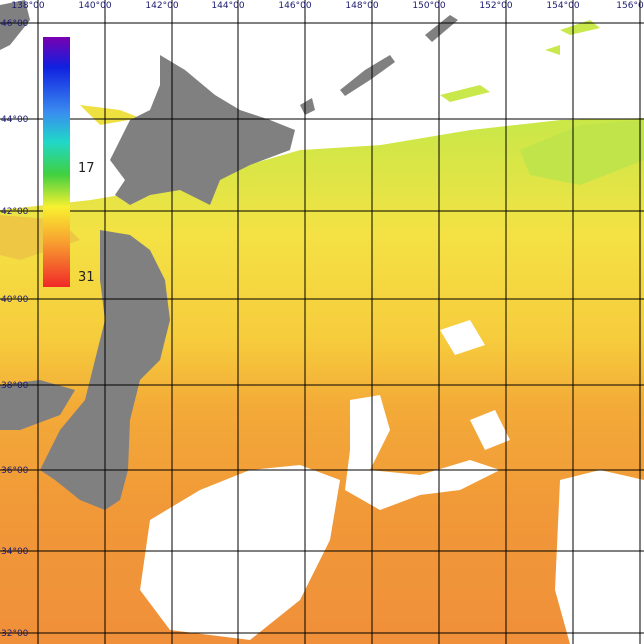  I want to click on latitude-label: 38°00, so click(15, 386).